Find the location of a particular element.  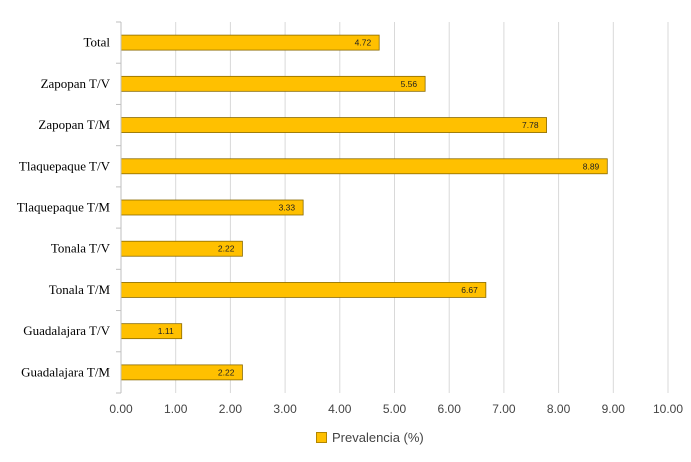

x-tick-label: 9.00 is located at coordinates (614, 409).